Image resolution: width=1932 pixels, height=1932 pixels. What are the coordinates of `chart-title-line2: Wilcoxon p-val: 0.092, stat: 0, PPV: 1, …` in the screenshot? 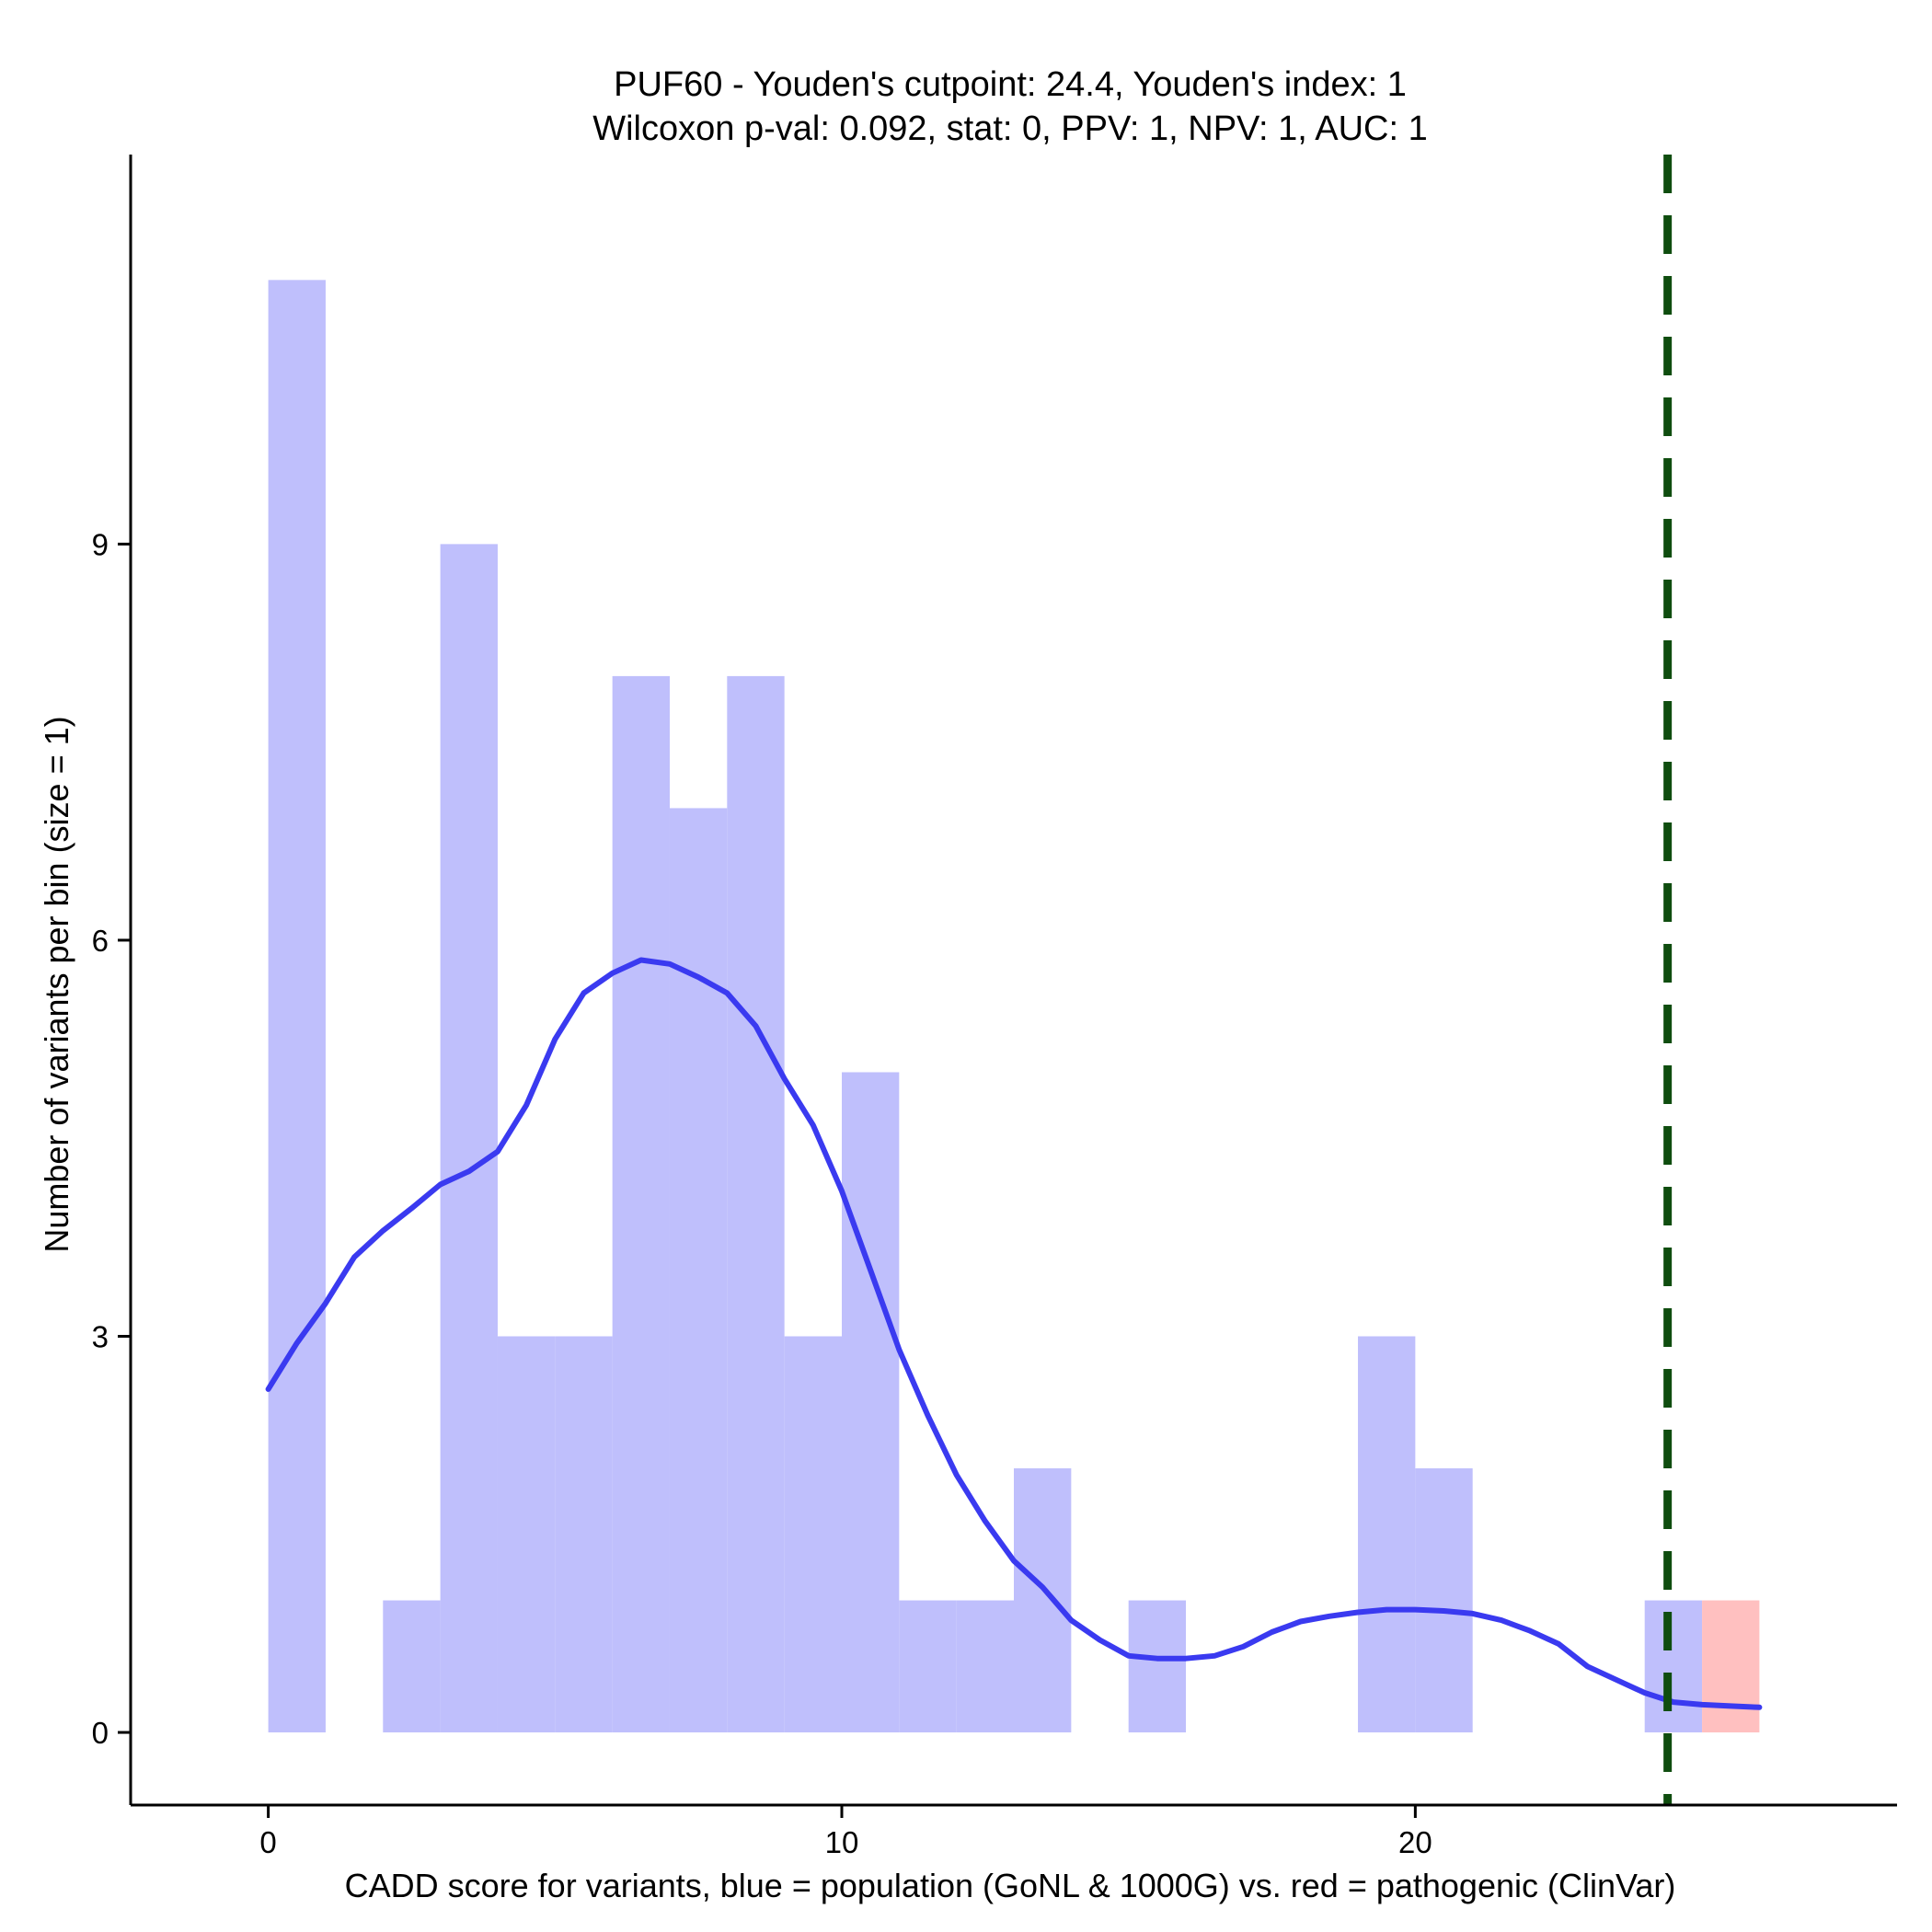 It's located at (1009, 128).